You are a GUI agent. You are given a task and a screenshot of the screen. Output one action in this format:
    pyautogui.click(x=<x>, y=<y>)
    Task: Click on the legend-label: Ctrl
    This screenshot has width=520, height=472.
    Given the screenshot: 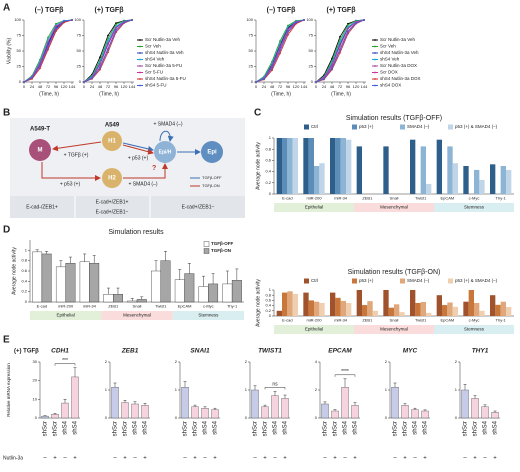 What is the action you would take?
    pyautogui.click(x=314, y=126)
    